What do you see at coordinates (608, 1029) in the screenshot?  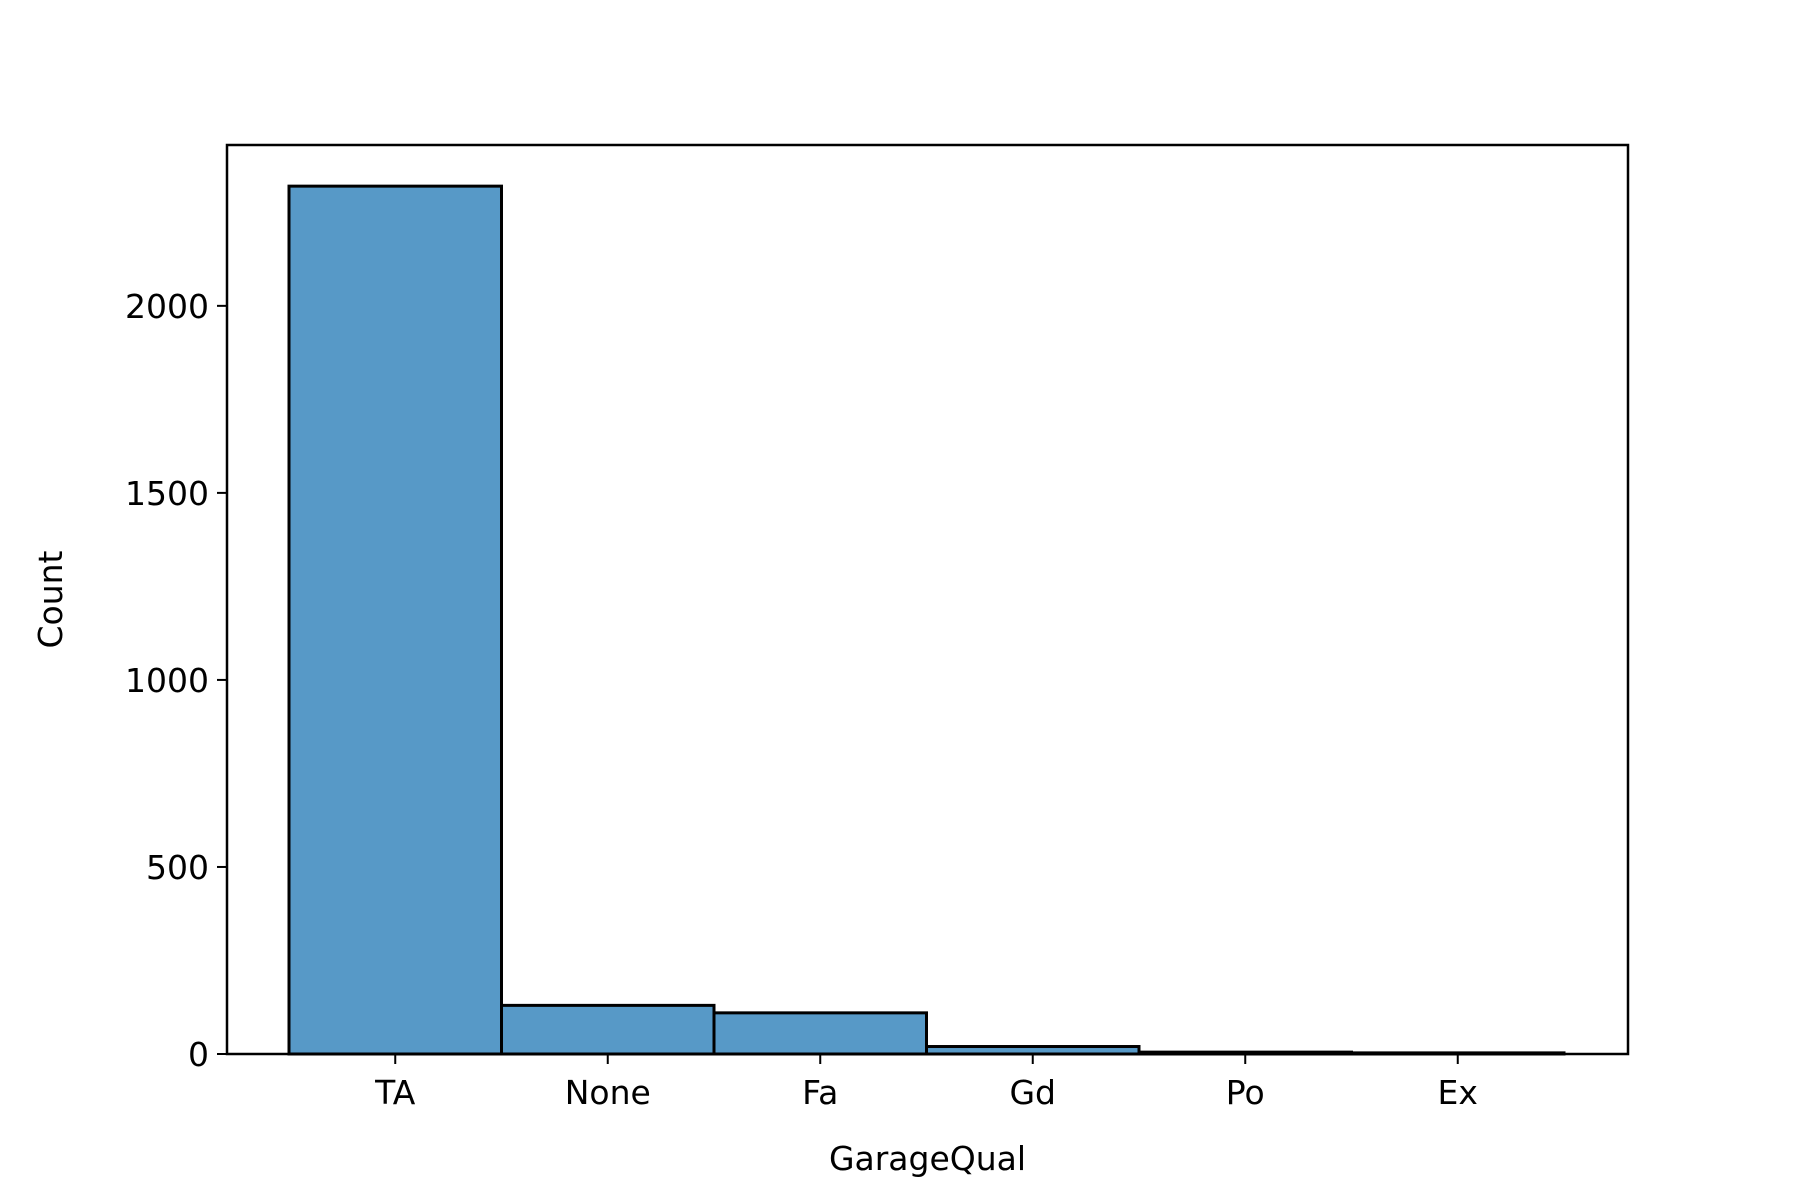 I see `bar-none` at bounding box center [608, 1029].